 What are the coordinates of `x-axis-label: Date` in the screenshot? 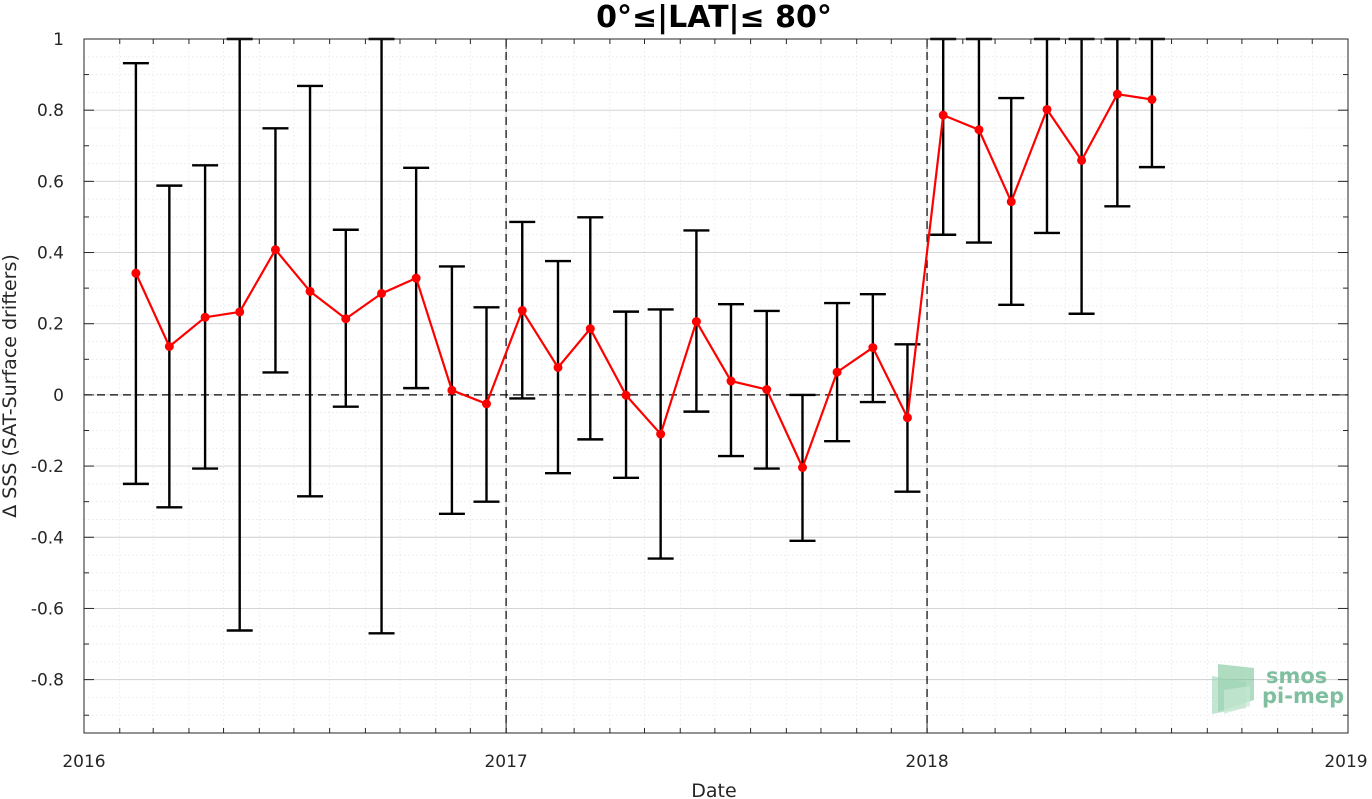 It's located at (713, 789).